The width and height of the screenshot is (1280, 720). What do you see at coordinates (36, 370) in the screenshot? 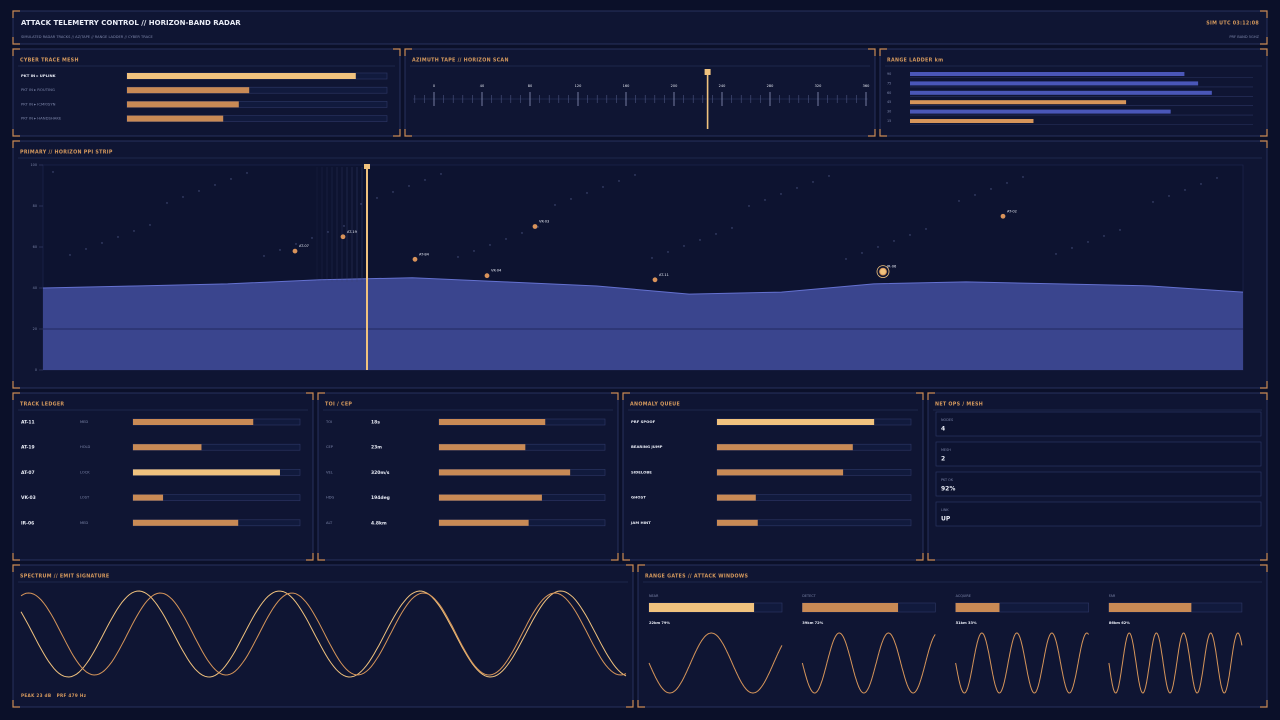
I see `y-tick-label: 0` at bounding box center [36, 370].